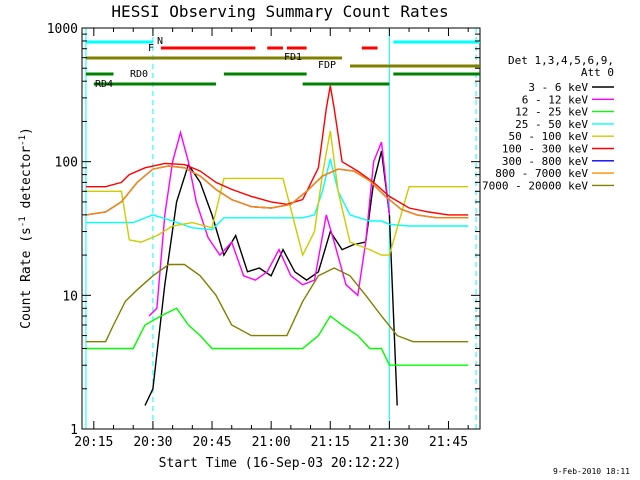  I want to click on chart-title: HESSI Observing Summary Count Rates, so click(279, 11).